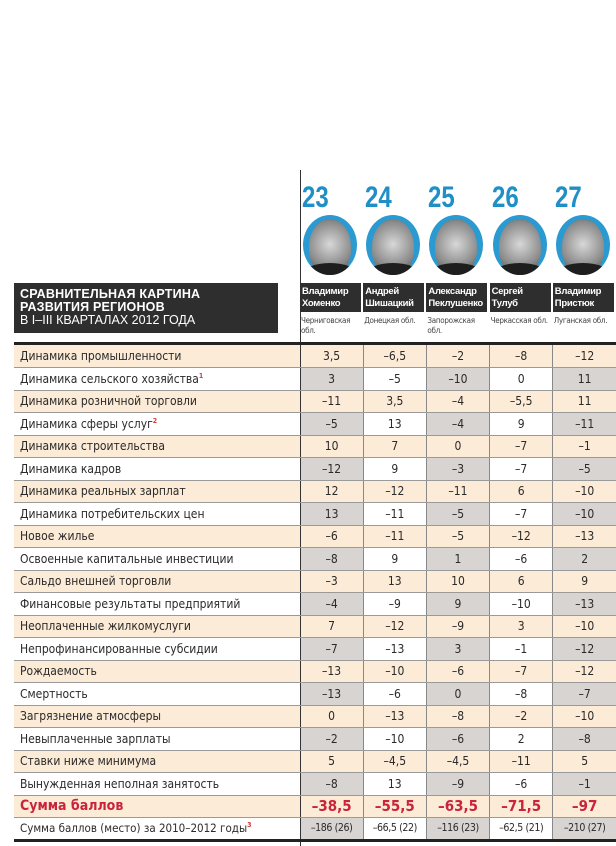 This screenshot has height=846, width=616. I want to click on row-label-text: Динамика кадров, so click(71, 468).